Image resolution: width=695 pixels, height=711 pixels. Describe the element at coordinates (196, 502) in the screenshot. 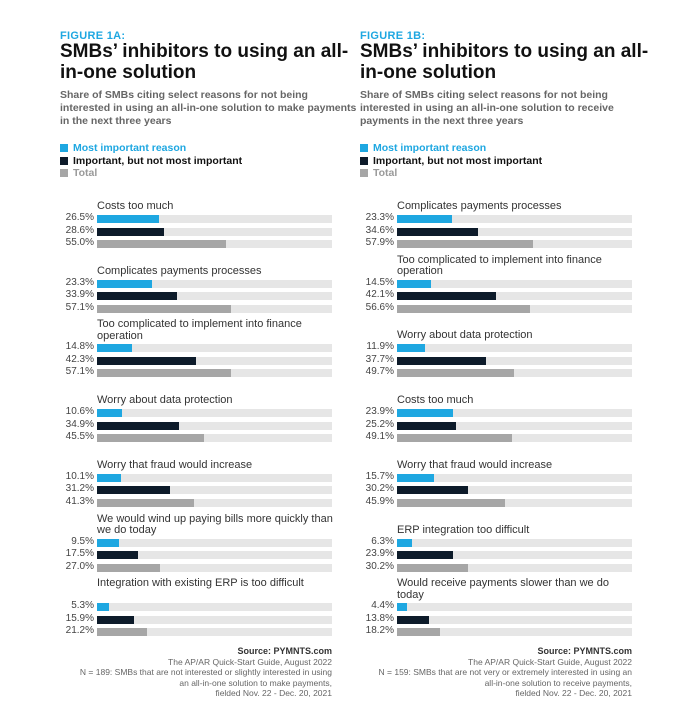

I see `bar-row-total: 41.3%` at that location.